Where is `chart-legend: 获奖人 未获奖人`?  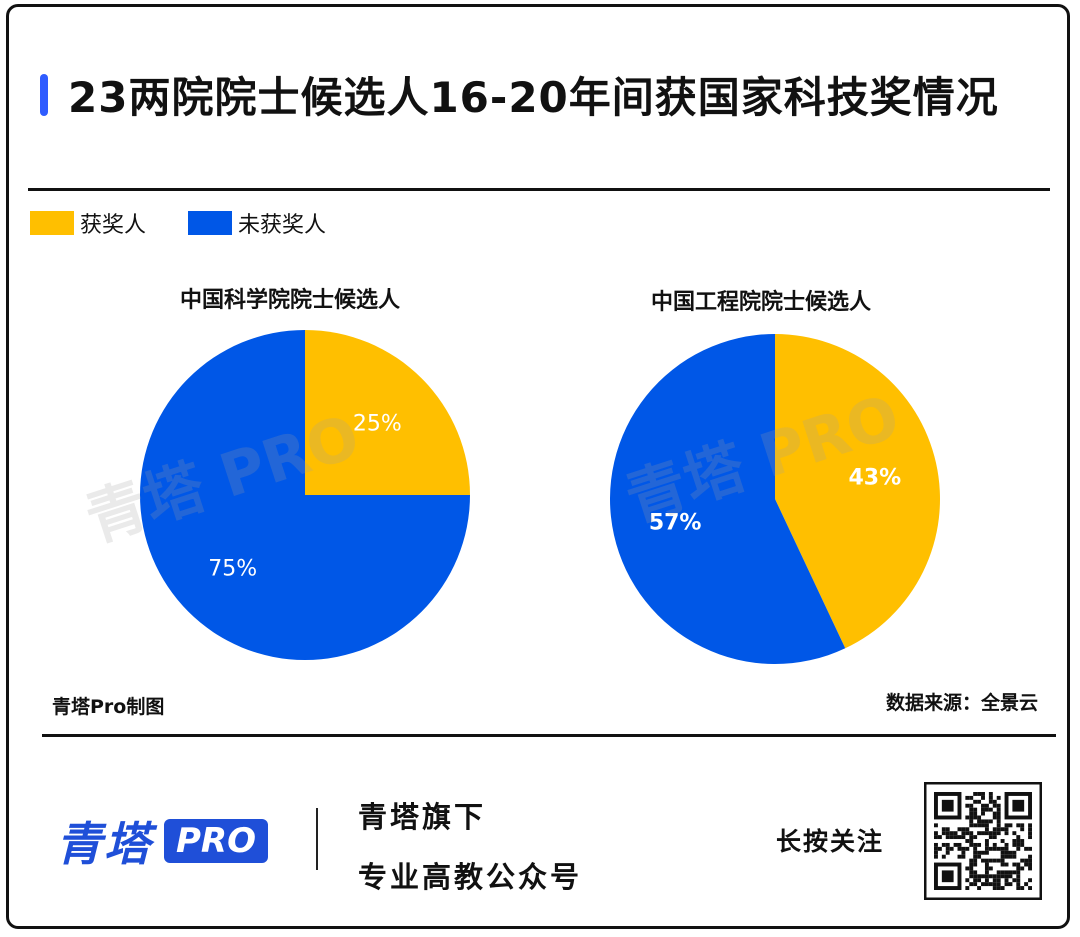 chart-legend: 获奖人 未获奖人 is located at coordinates (199, 223).